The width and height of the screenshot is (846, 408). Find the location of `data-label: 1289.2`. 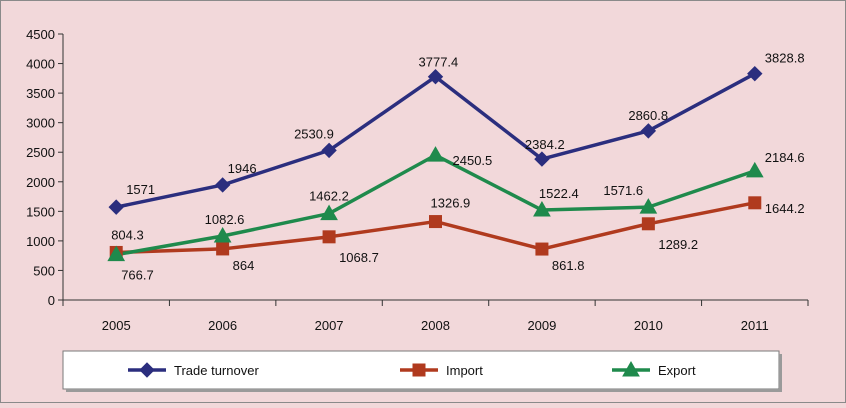

data-label: 1289.2 is located at coordinates (678, 244).